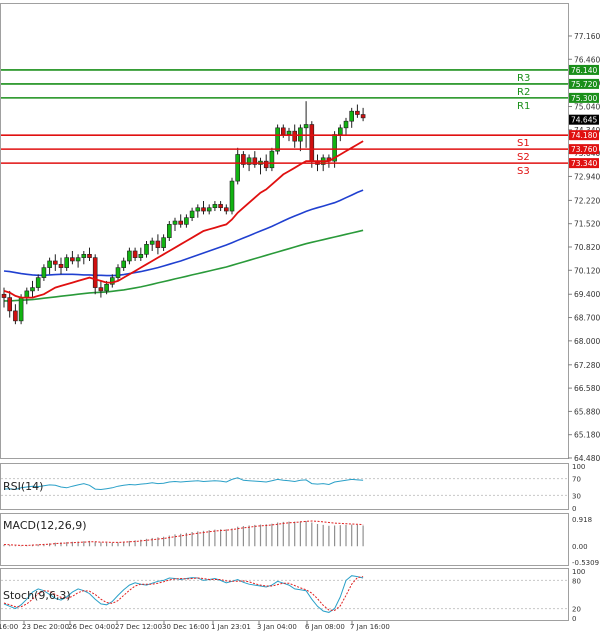 This screenshot has width=600, height=637. I want to click on price-tick-label: 68.000, so click(587, 341).